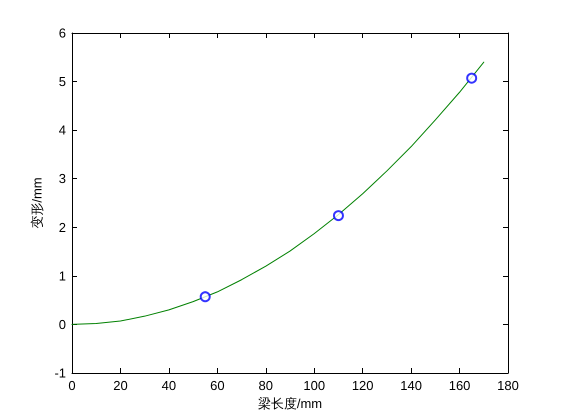  What do you see at coordinates (37, 203) in the screenshot?
I see `y-axis-title: 变形/mm` at bounding box center [37, 203].